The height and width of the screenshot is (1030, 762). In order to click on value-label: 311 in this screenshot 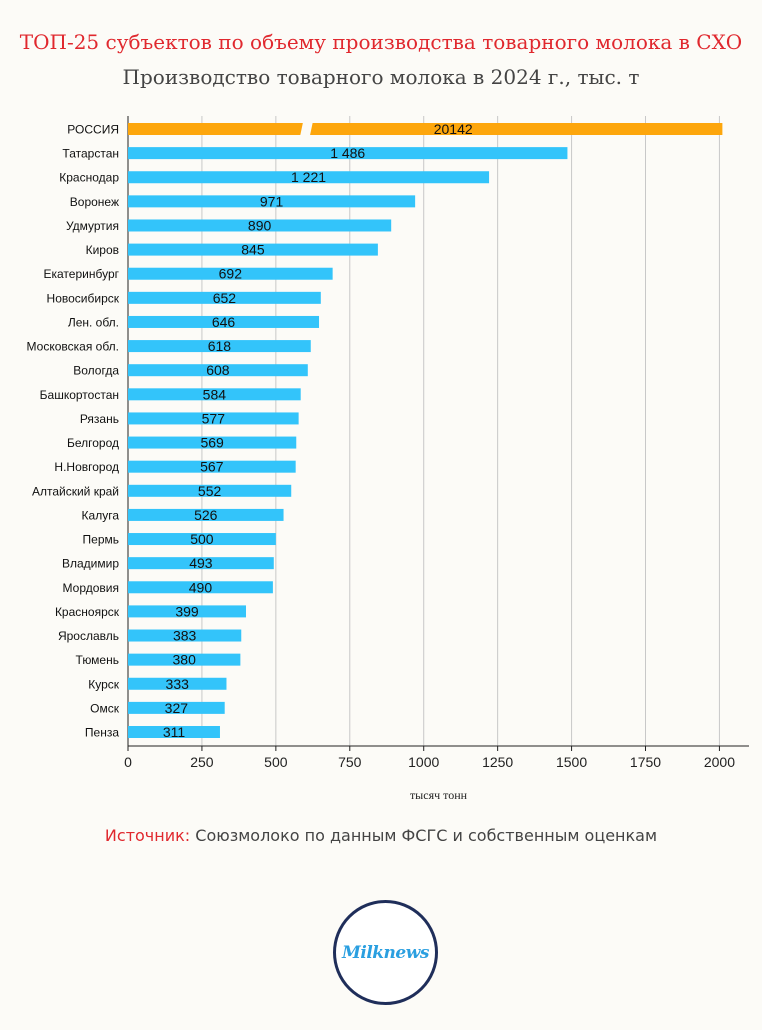, I will do `click(174, 732)`.